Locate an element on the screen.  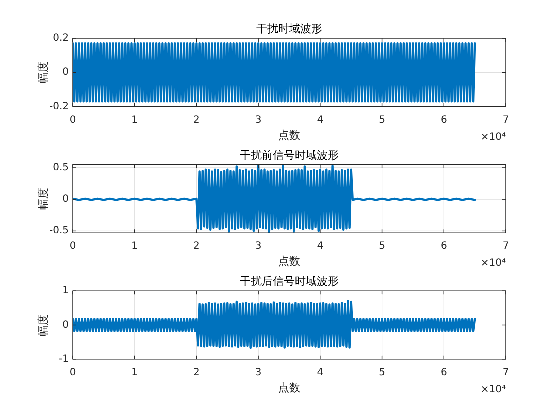
y-tick-label: -0.2 is located at coordinates (59, 106).